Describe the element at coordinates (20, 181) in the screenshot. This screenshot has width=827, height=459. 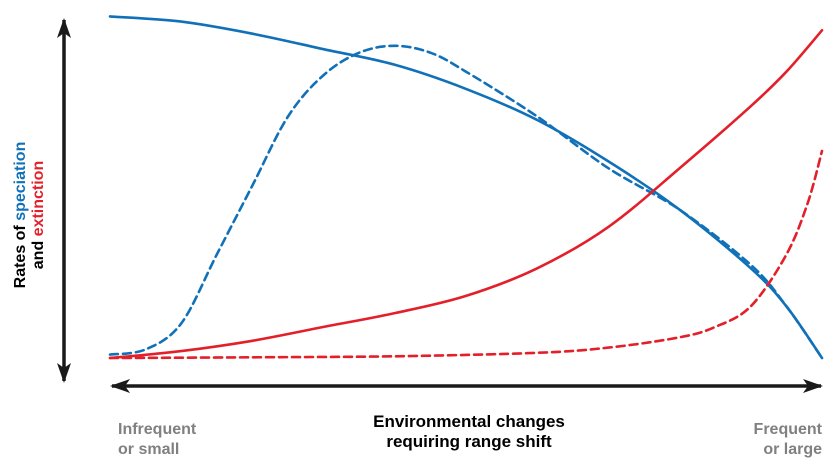
I see `y-label-speciation: speciation` at that location.